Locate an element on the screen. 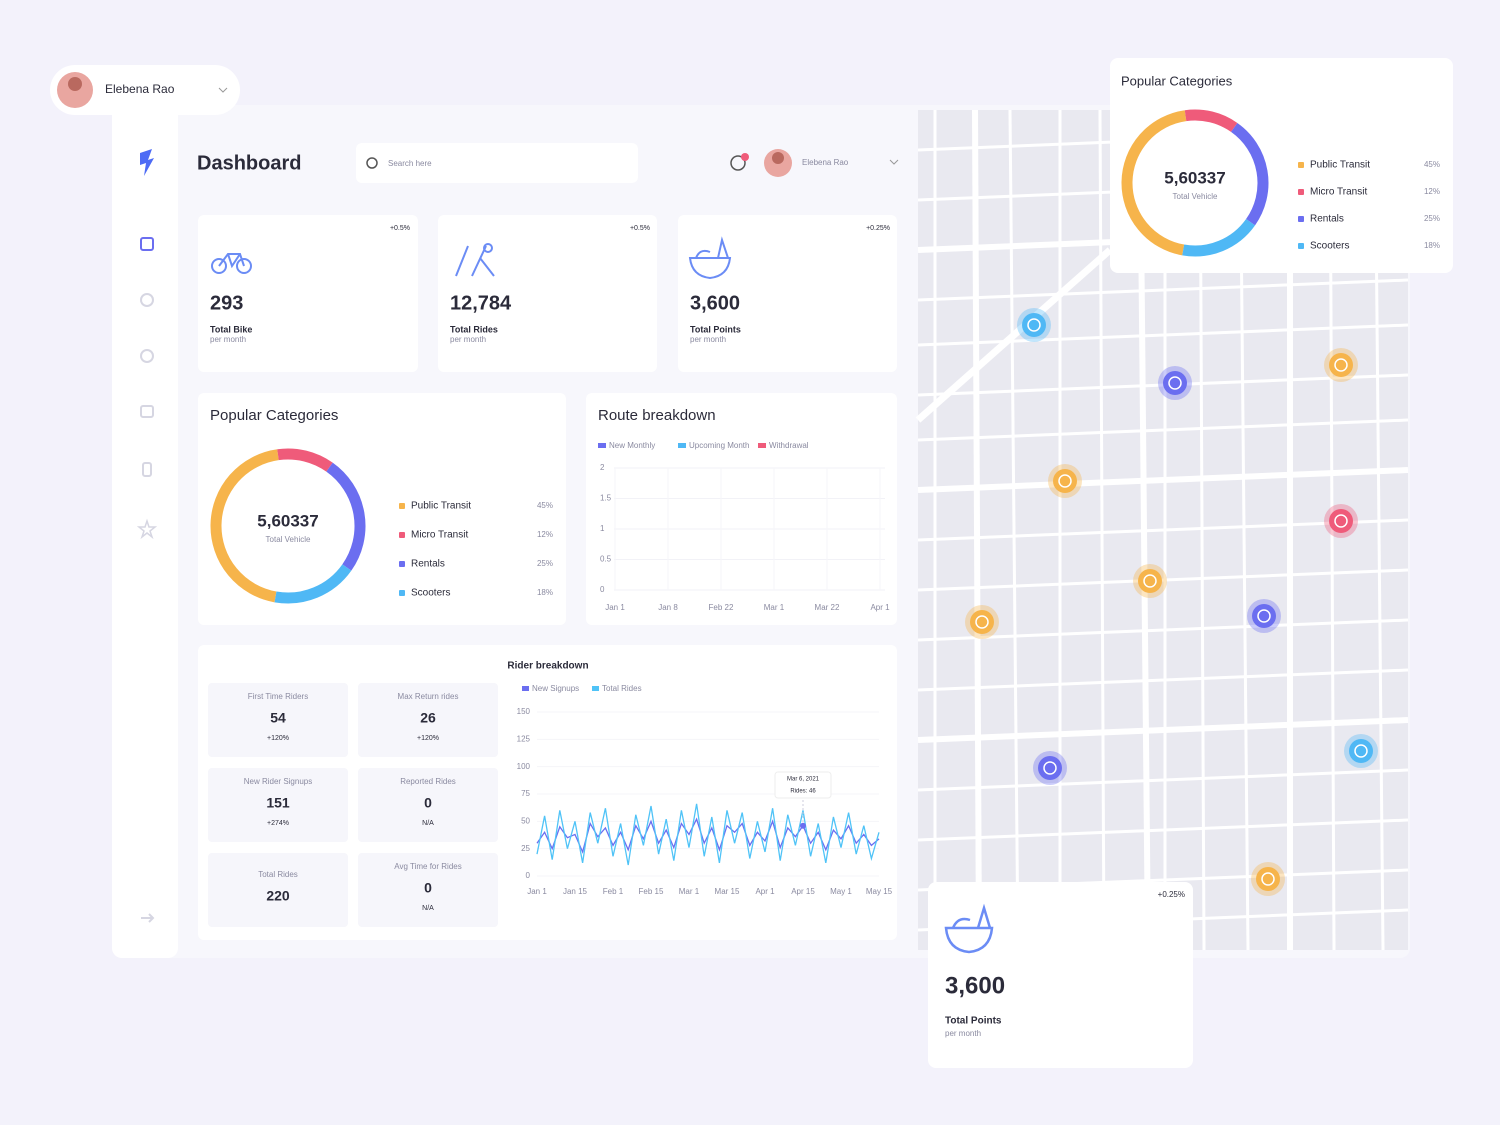 The image size is (1500, 1125). stat-label: Total Points is located at coordinates (973, 1021).